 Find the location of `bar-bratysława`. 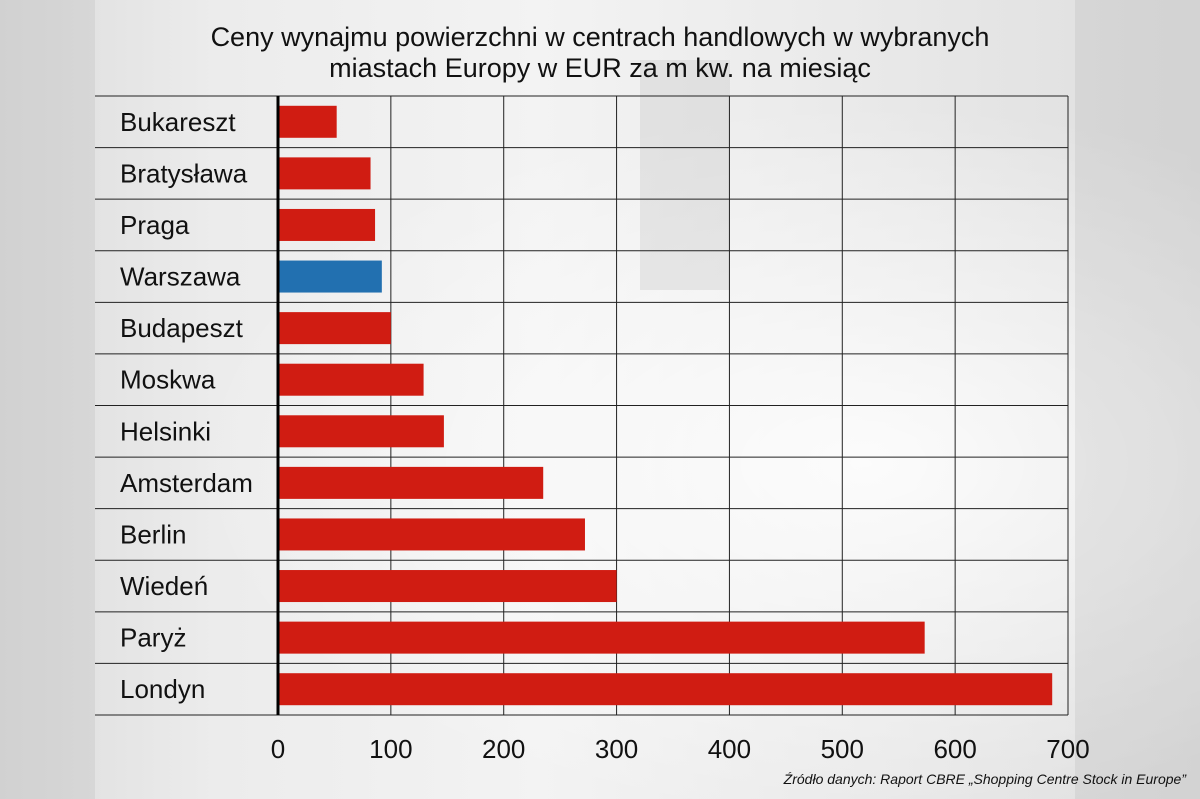

bar-bratysława is located at coordinates (325, 173).